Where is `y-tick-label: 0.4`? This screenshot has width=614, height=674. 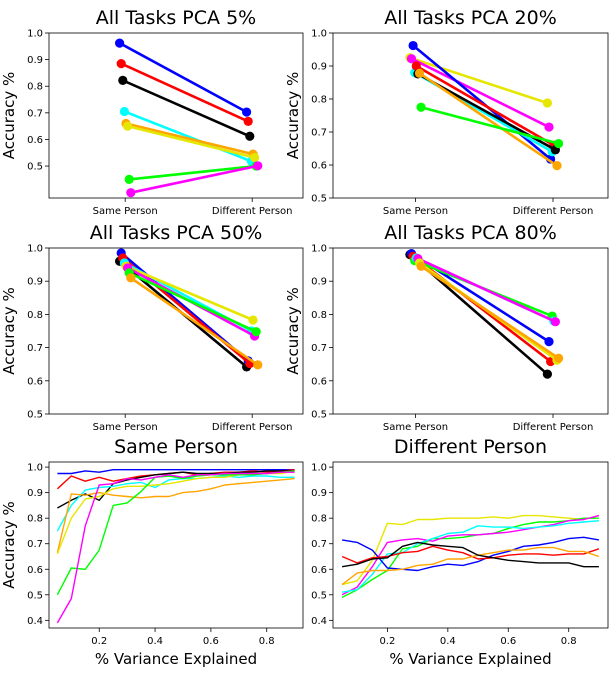
y-tick-label: 0.4 is located at coordinates (319, 621).